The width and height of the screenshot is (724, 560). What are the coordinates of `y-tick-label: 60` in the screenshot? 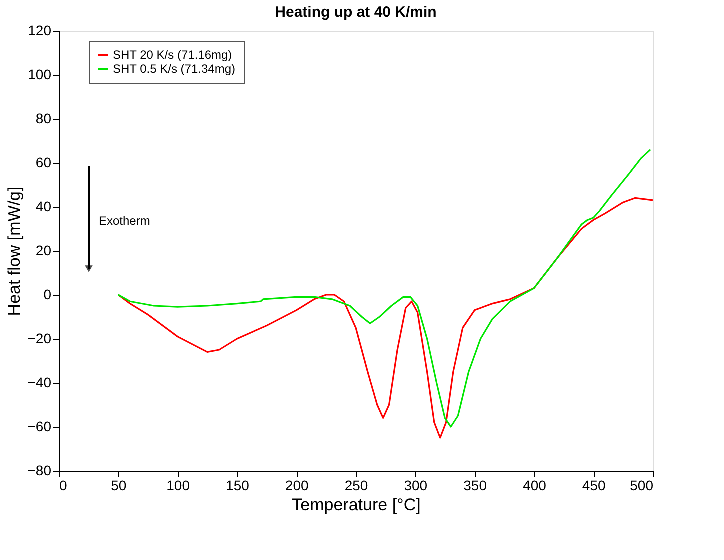 It's located at (44, 162).